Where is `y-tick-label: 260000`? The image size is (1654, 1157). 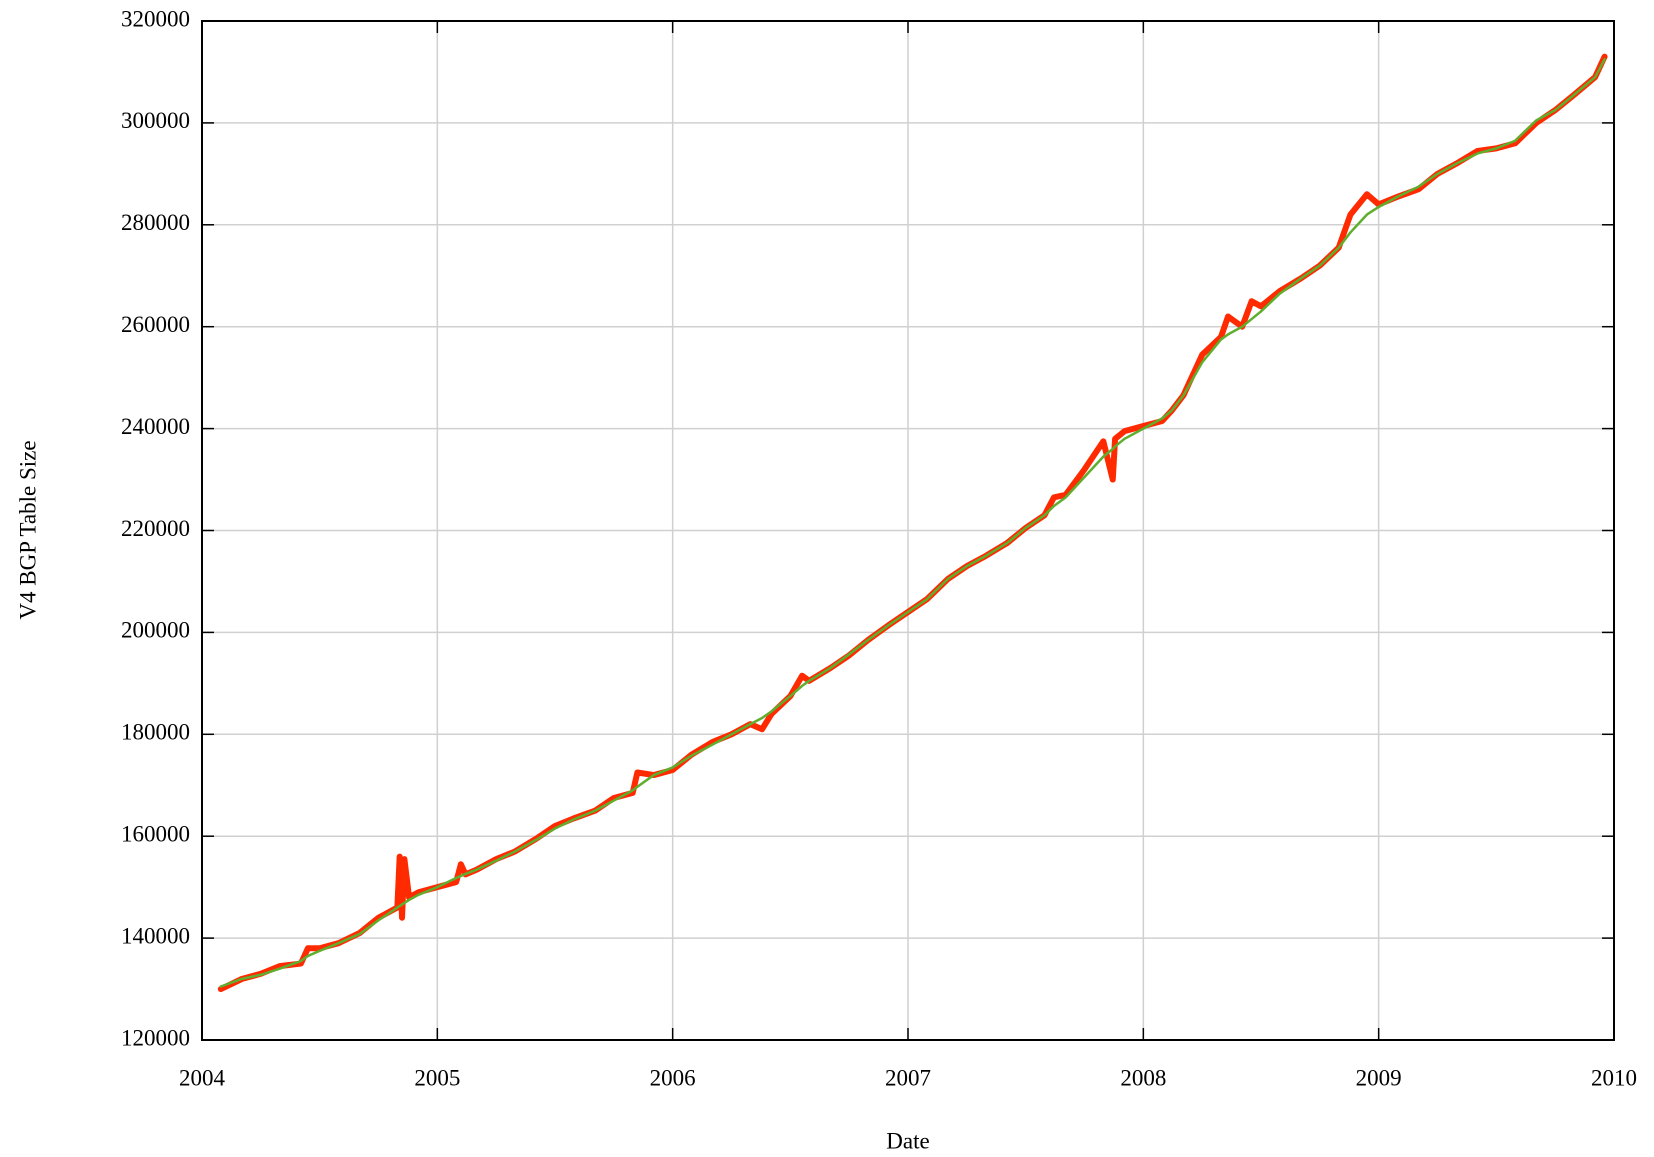
y-tick-label: 260000 is located at coordinates (155, 324).